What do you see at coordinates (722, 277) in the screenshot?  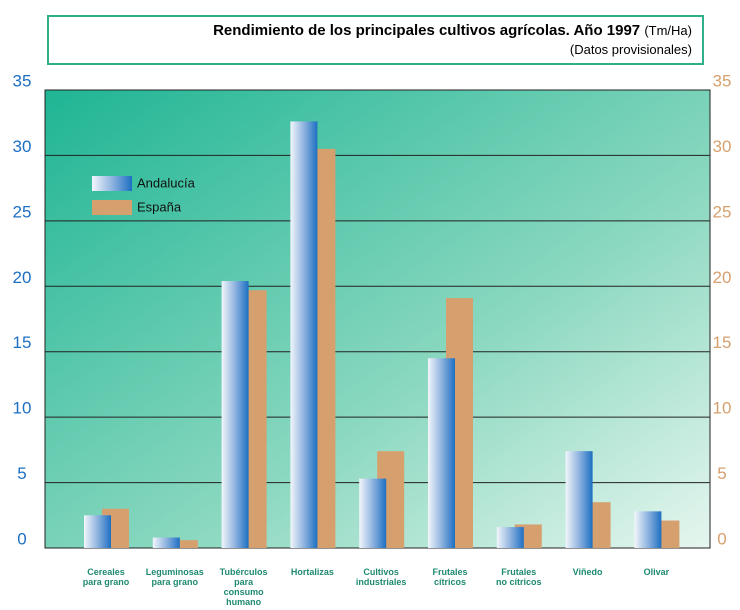 I see `y2-tick-label: 20` at bounding box center [722, 277].